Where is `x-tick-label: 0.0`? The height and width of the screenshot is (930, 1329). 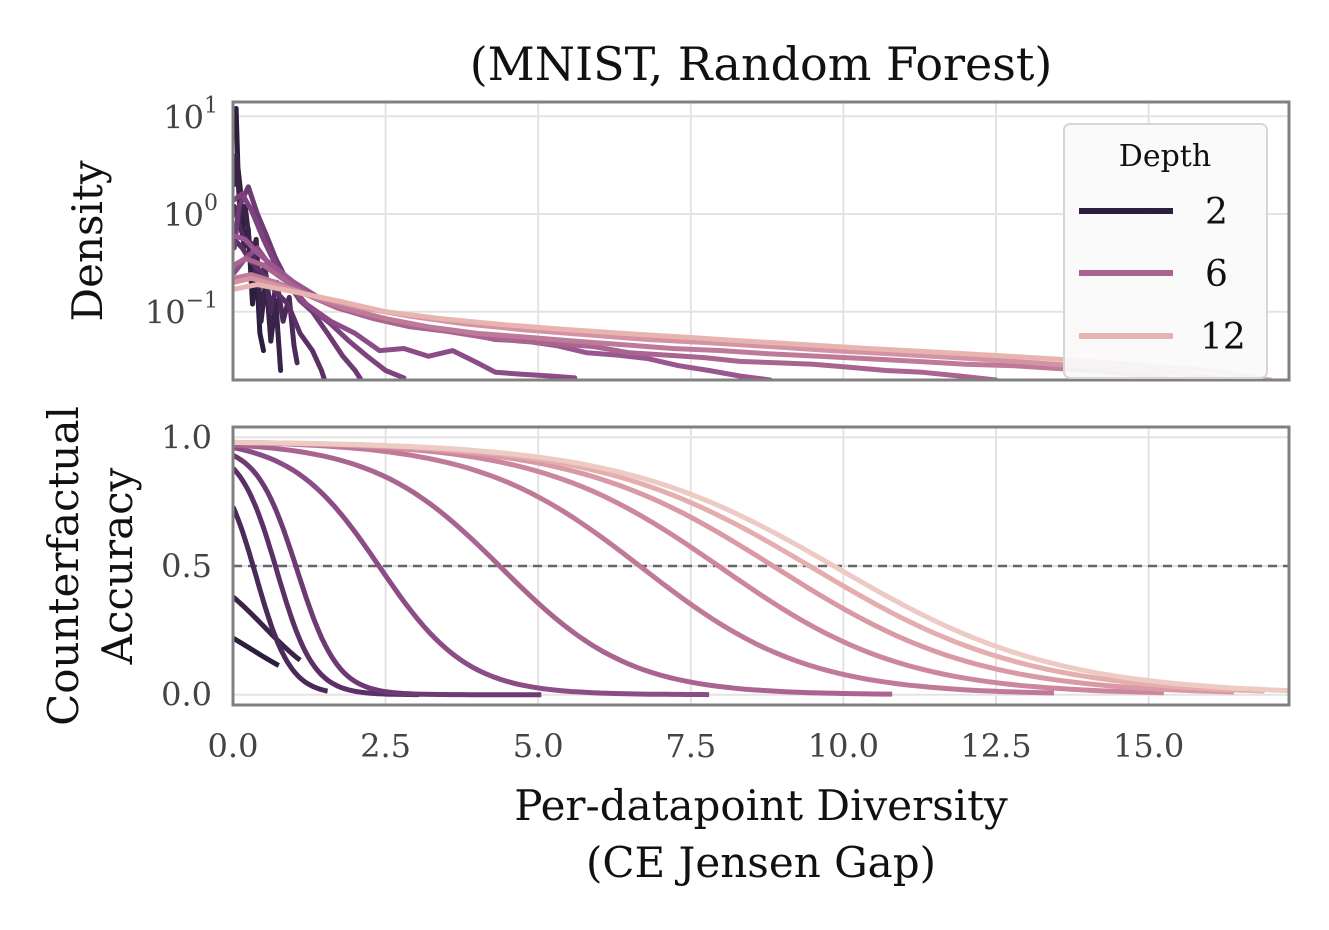 x-tick-label: 0.0 is located at coordinates (233, 746).